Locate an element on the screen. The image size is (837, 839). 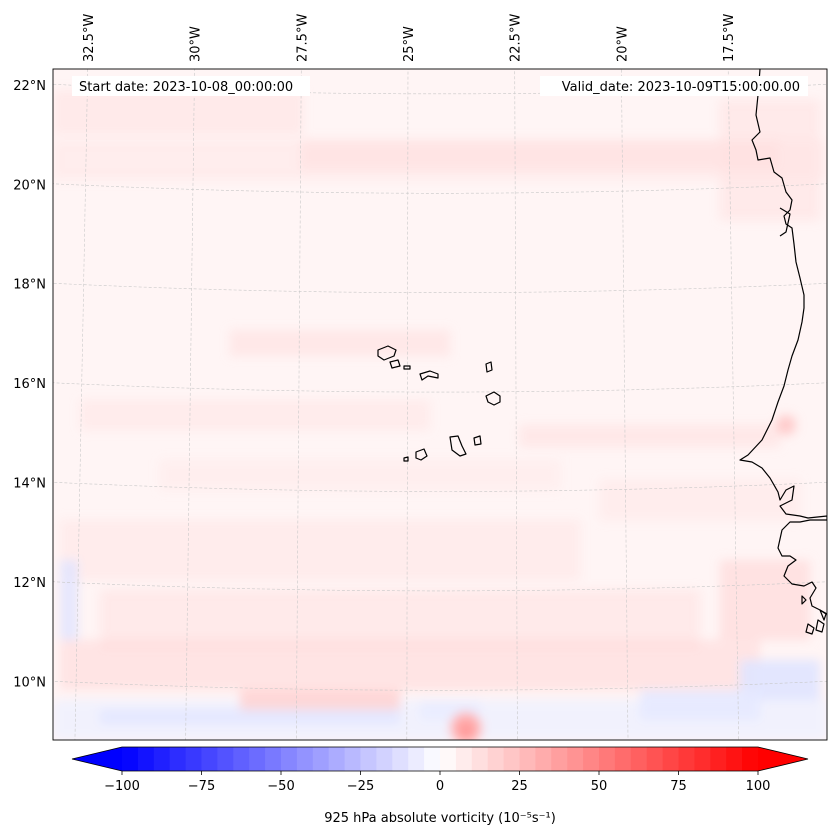
valid-date-label: Valid_date: 2023-10-09T15:00:00.00 is located at coordinates (681, 87).